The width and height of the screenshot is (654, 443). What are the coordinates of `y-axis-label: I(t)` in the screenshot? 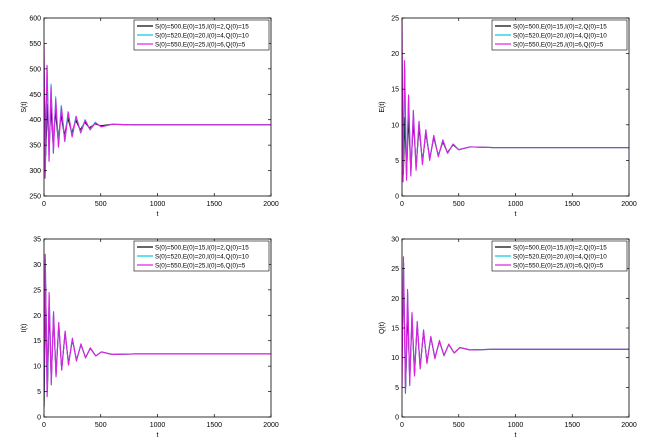 It's located at (24, 328).